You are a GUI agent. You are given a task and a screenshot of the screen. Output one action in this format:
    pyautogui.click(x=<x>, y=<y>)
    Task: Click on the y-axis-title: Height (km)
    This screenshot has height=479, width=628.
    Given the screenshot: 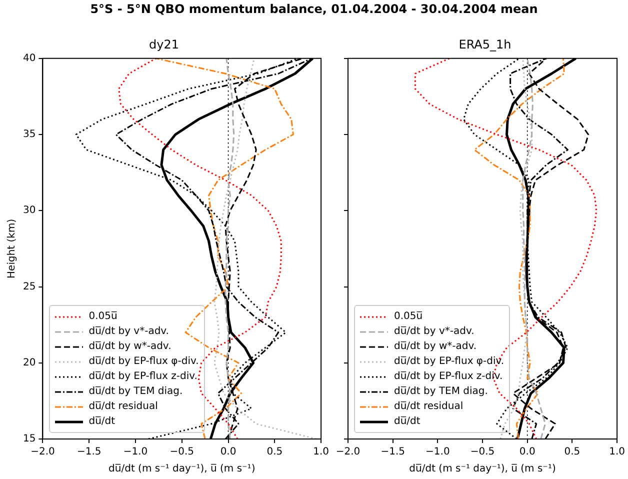 What is the action you would take?
    pyautogui.click(x=12, y=248)
    